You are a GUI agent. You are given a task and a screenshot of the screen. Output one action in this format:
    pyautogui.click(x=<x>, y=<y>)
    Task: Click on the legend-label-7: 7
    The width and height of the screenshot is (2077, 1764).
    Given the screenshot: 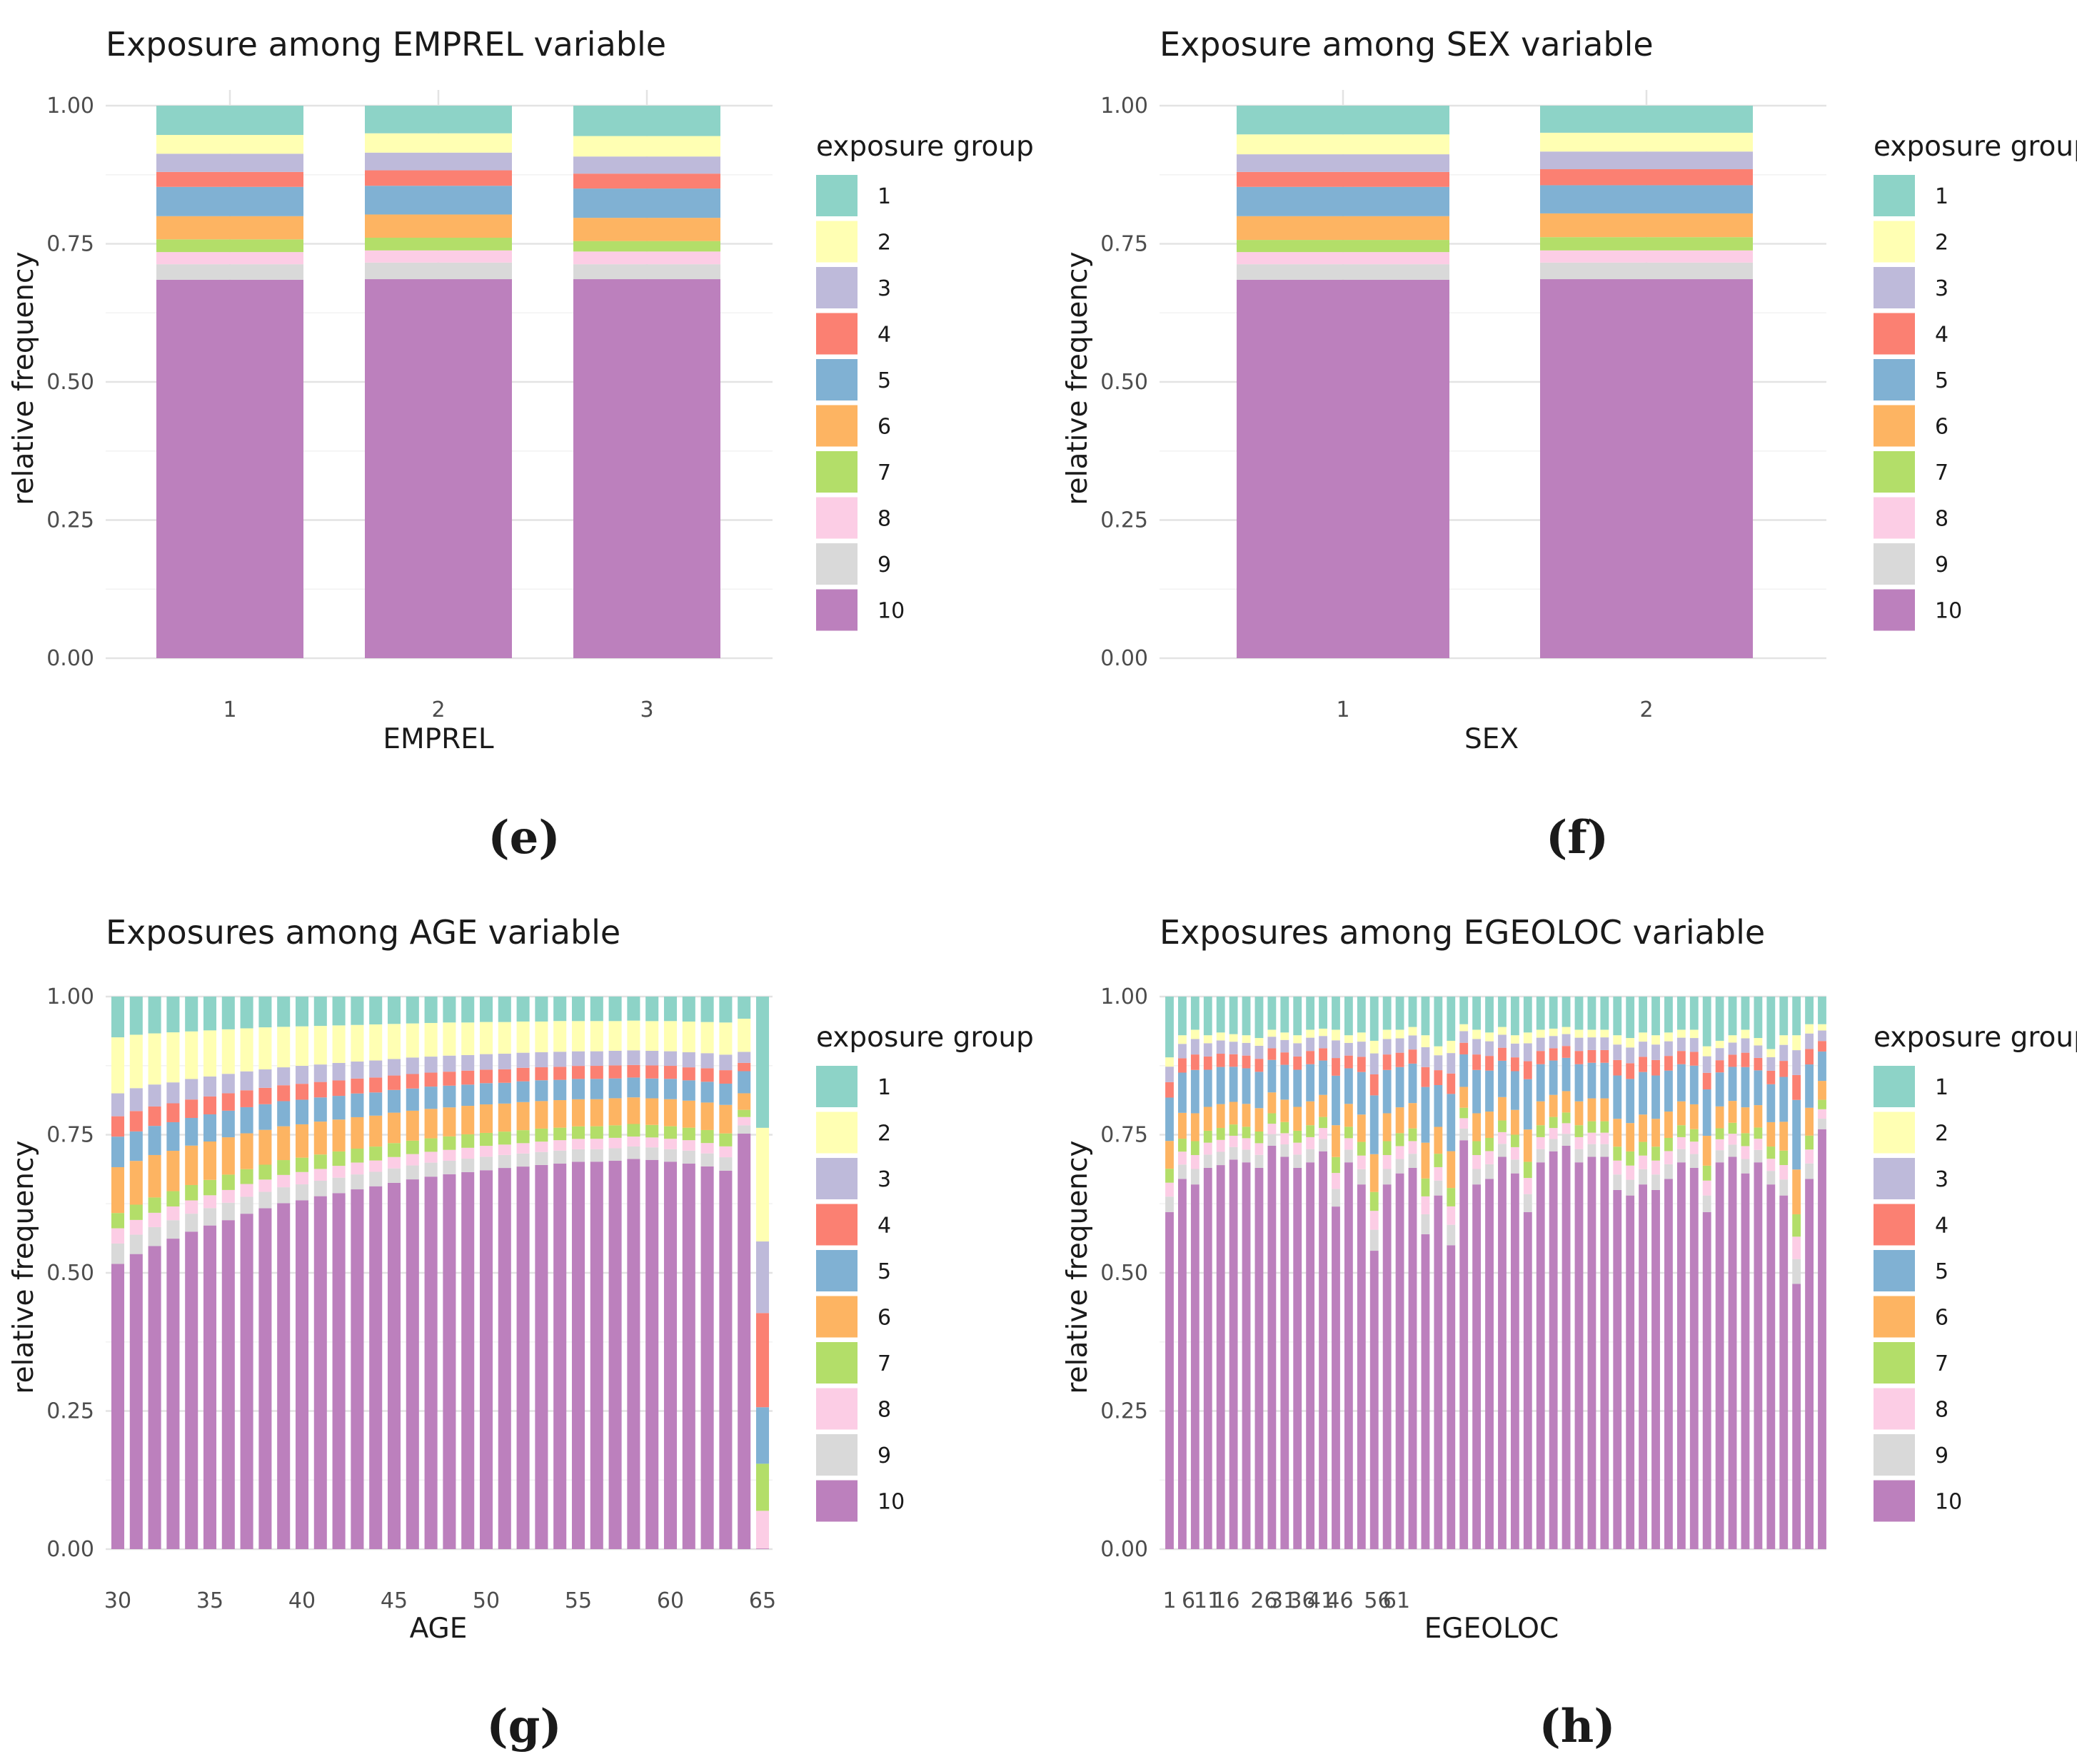 What is the action you would take?
    pyautogui.click(x=1941, y=1363)
    